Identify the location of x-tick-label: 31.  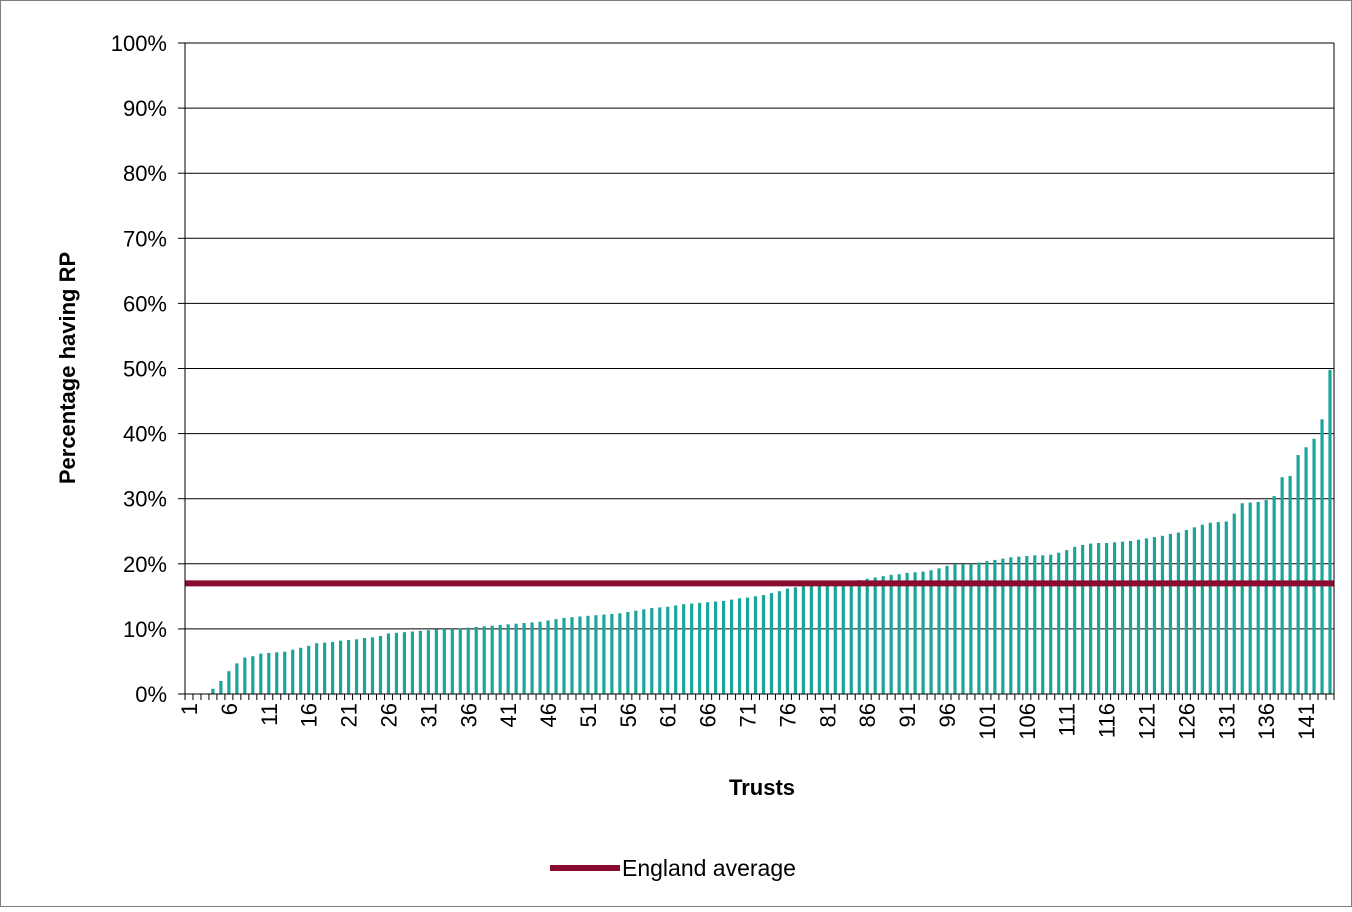
(428, 715).